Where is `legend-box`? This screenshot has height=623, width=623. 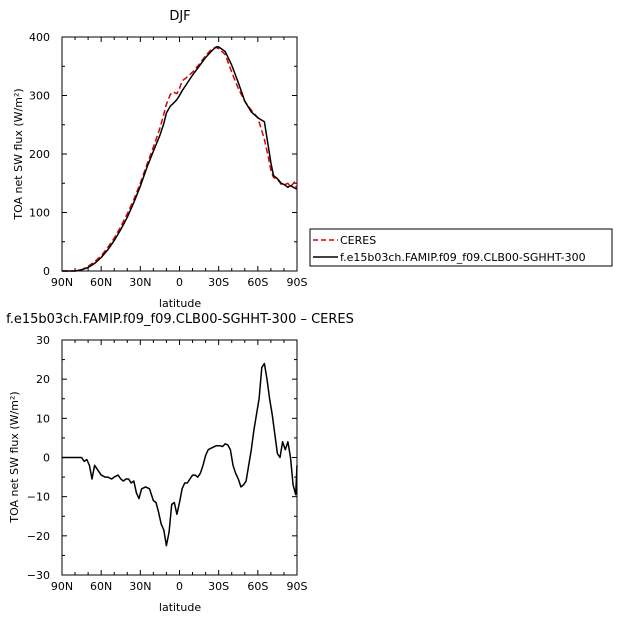 legend-box is located at coordinates (461, 247).